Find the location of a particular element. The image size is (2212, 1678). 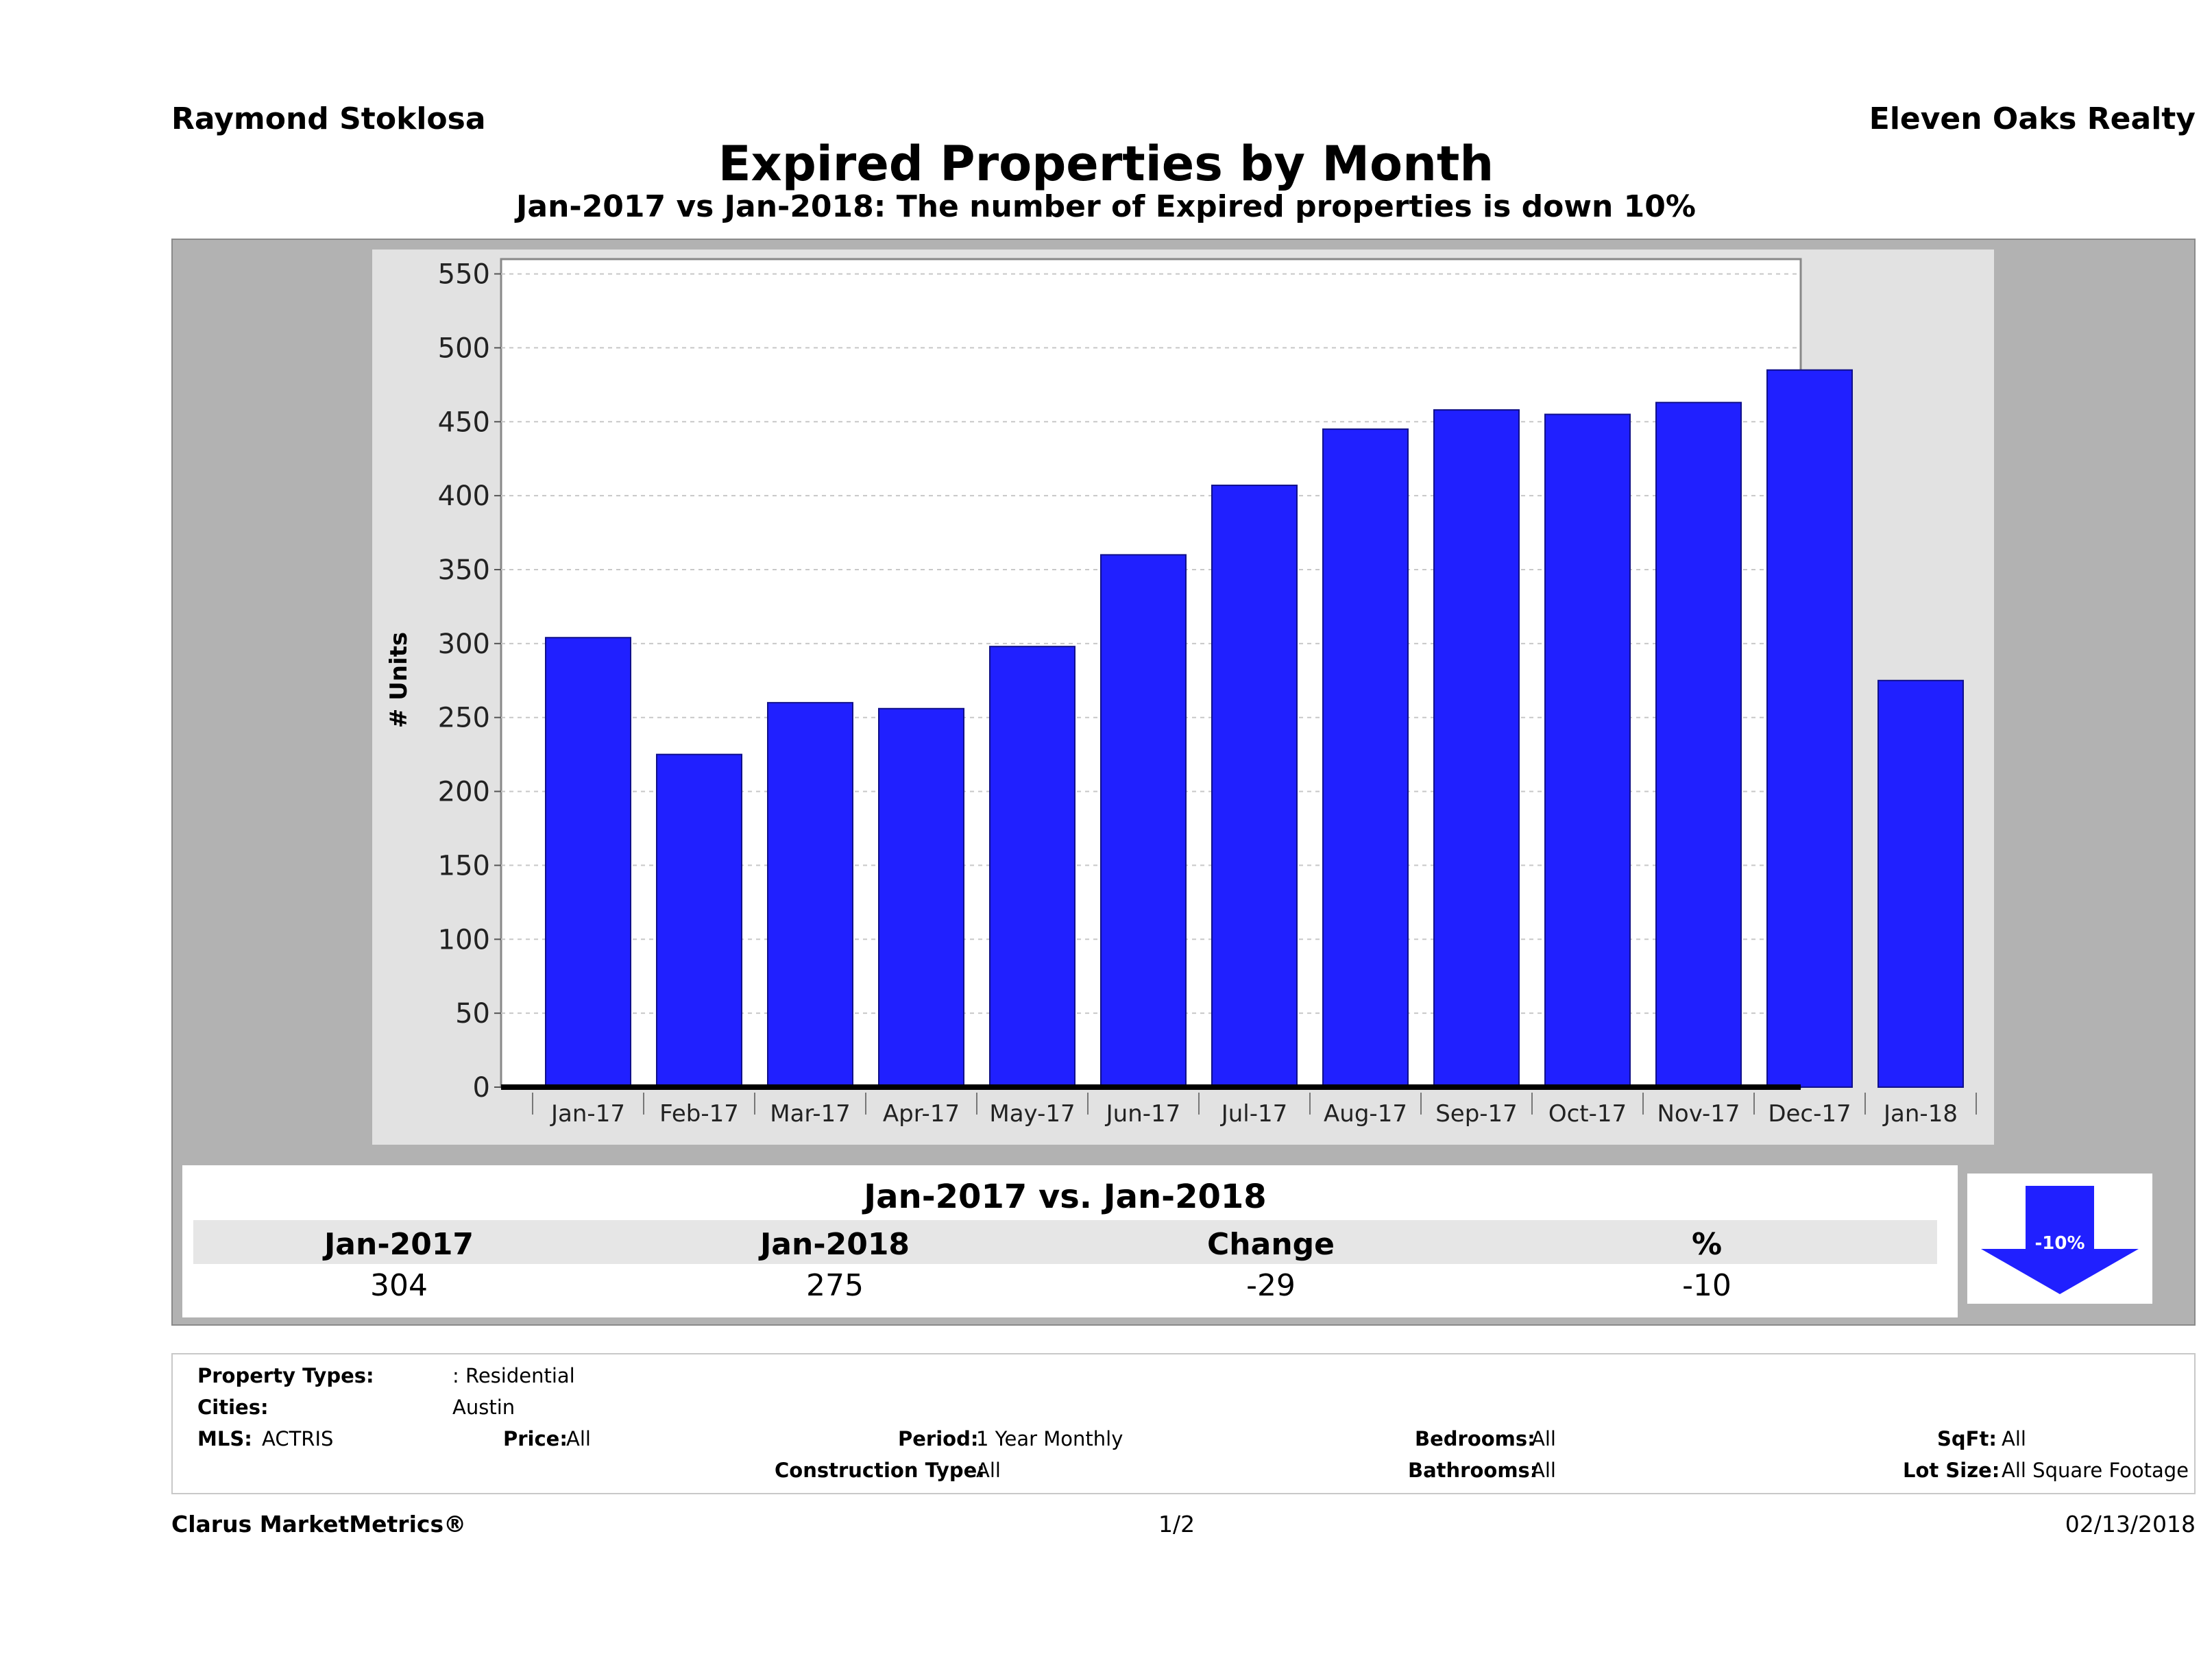

summary-title: Jan-2017 vs. Jan-2018 is located at coordinates (1065, 1197).